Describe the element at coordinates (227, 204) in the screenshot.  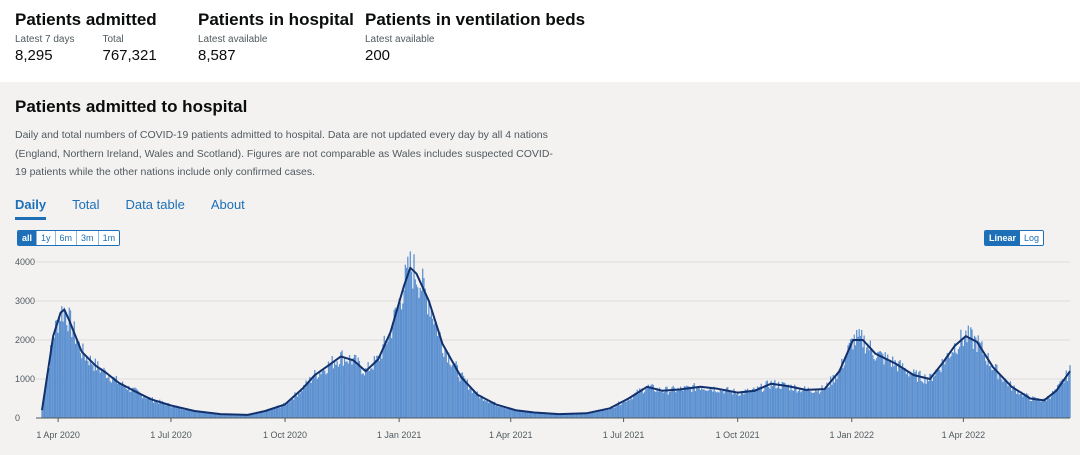
I see `tab-about: About` at that location.